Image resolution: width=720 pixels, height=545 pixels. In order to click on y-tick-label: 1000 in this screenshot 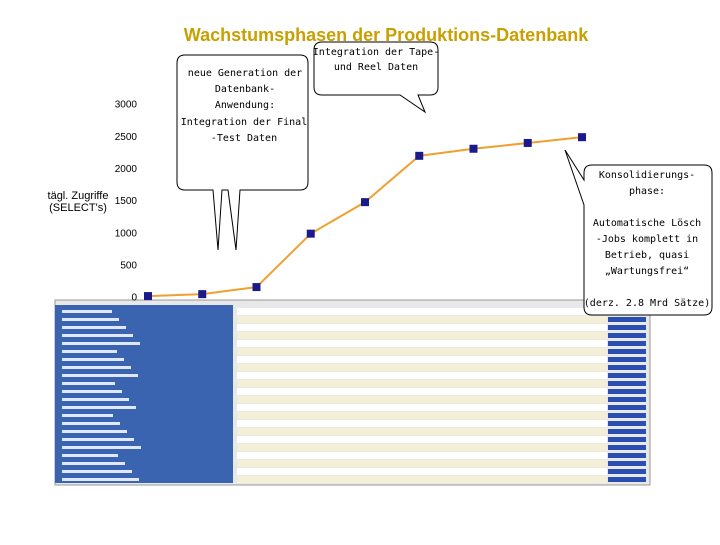, I will do `click(126, 233)`.